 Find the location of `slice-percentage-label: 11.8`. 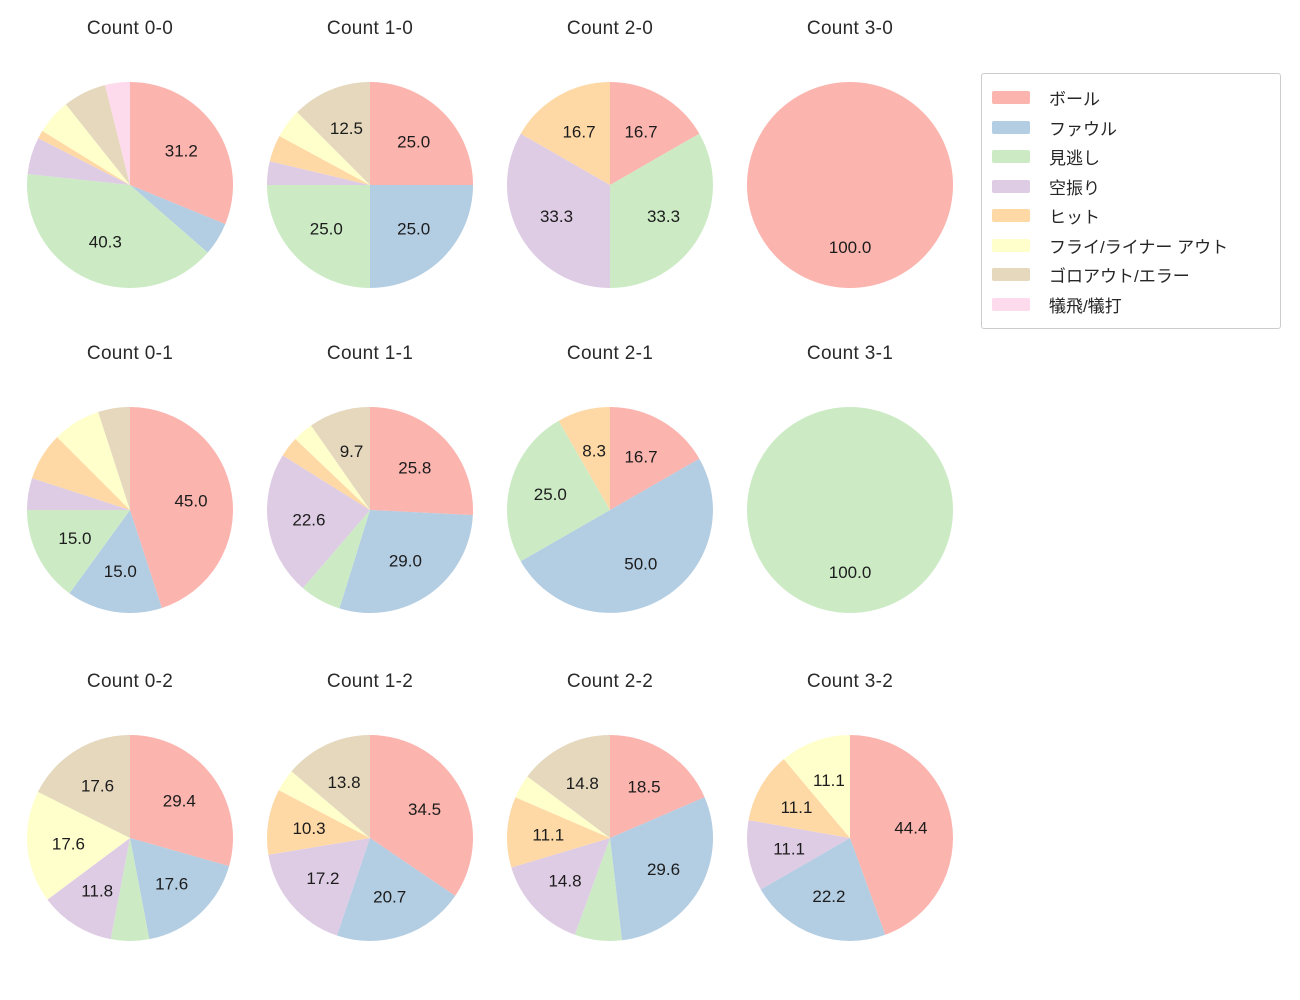

slice-percentage-label: 11.8 is located at coordinates (97, 890).